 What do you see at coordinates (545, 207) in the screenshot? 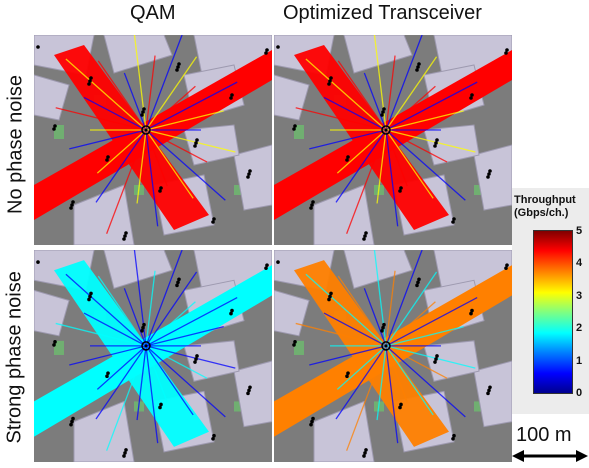
I see `colorbar-title: Throughput (Gbps/ch.)` at bounding box center [545, 207].